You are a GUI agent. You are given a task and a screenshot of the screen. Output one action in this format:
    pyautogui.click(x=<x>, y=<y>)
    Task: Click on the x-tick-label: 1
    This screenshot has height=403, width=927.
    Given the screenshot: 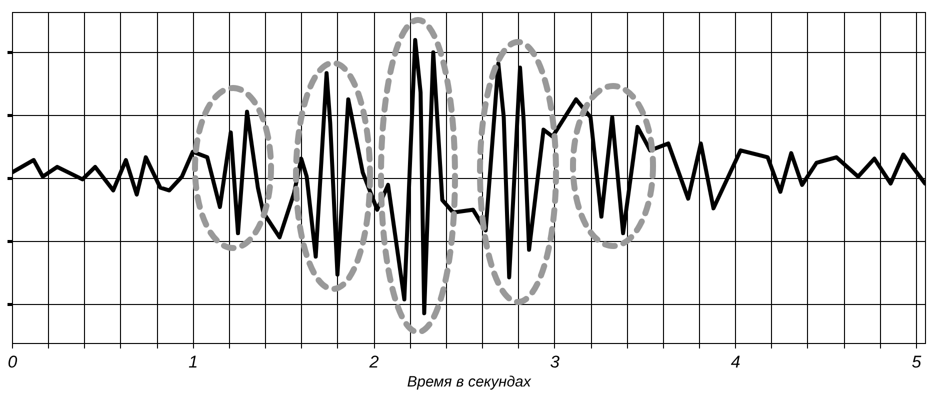 What is the action you would take?
    pyautogui.click(x=193, y=362)
    